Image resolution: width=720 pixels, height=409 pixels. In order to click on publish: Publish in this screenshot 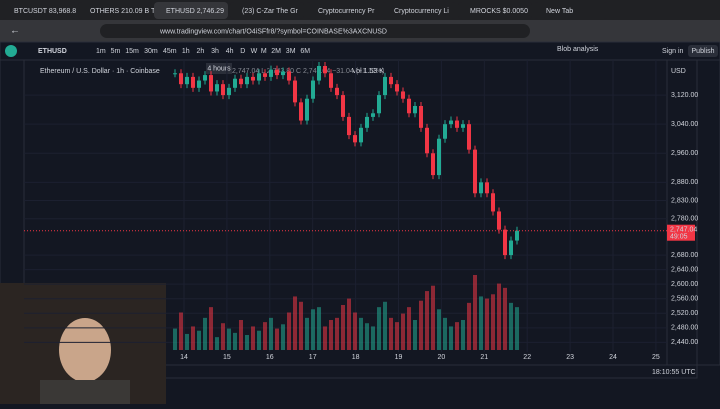, I will do `click(703, 51)`.